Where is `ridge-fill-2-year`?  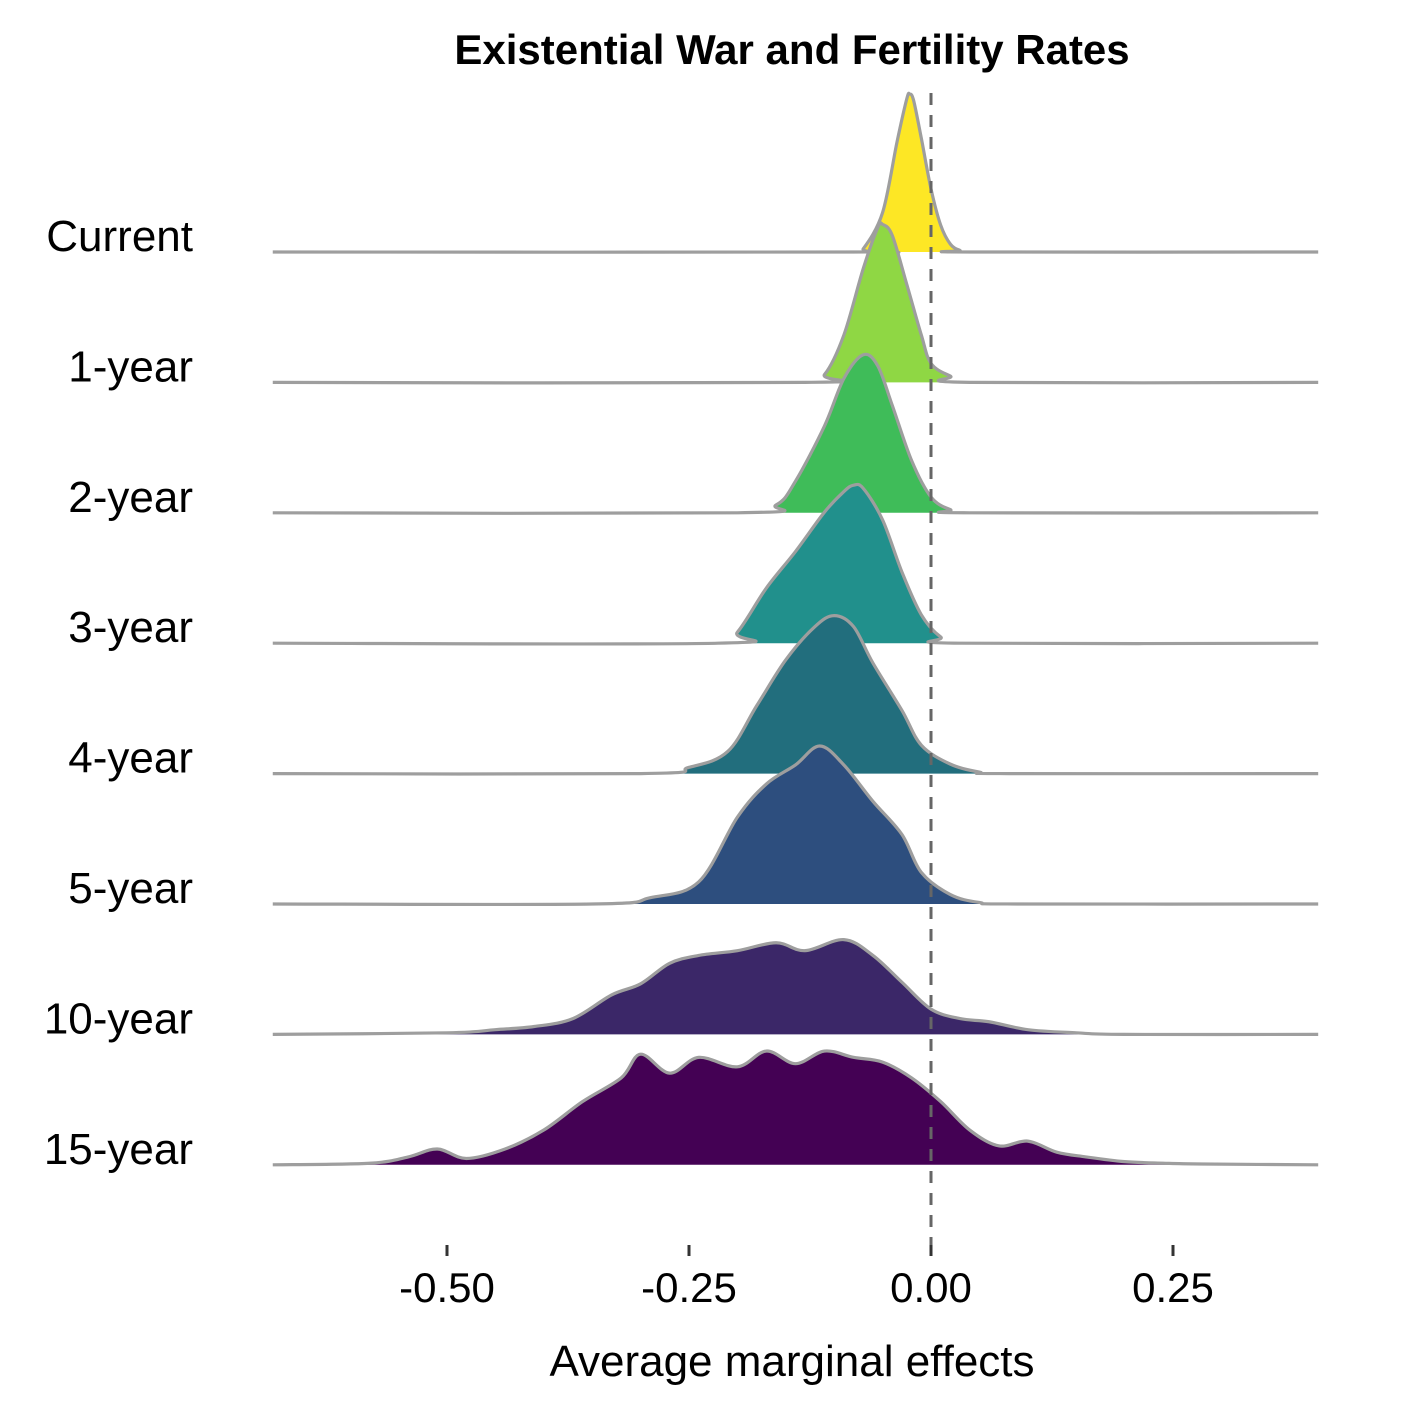 ridge-fill-2-year is located at coordinates (795, 434).